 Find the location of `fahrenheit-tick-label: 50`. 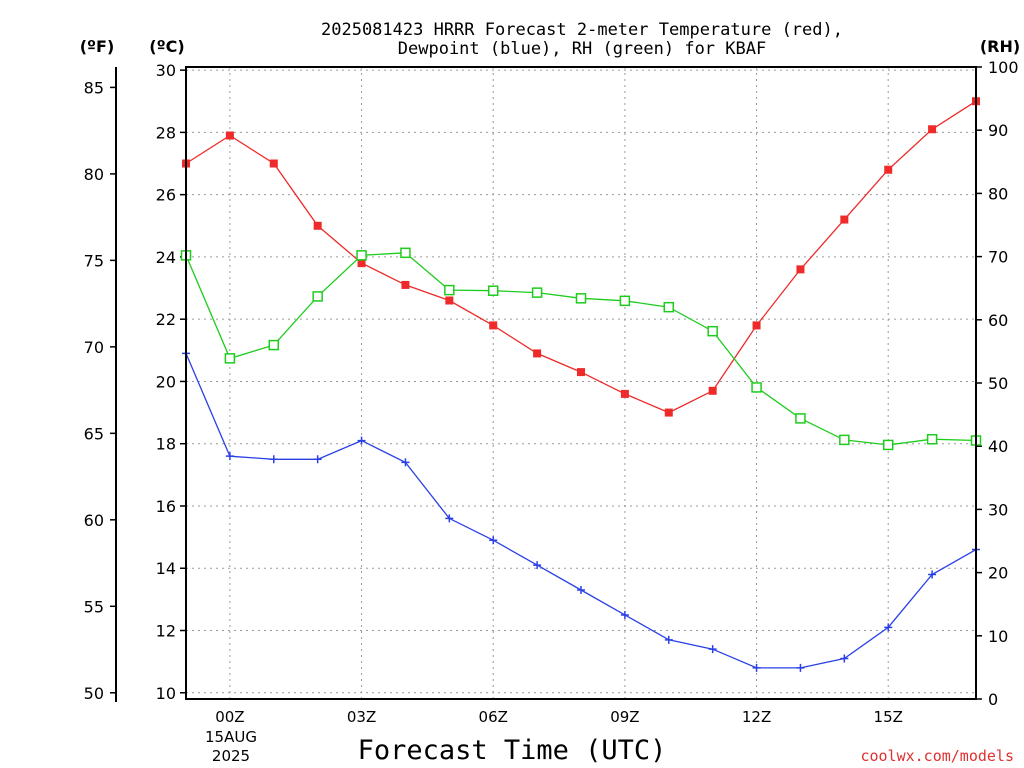

fahrenheit-tick-label: 50 is located at coordinates (94, 693).